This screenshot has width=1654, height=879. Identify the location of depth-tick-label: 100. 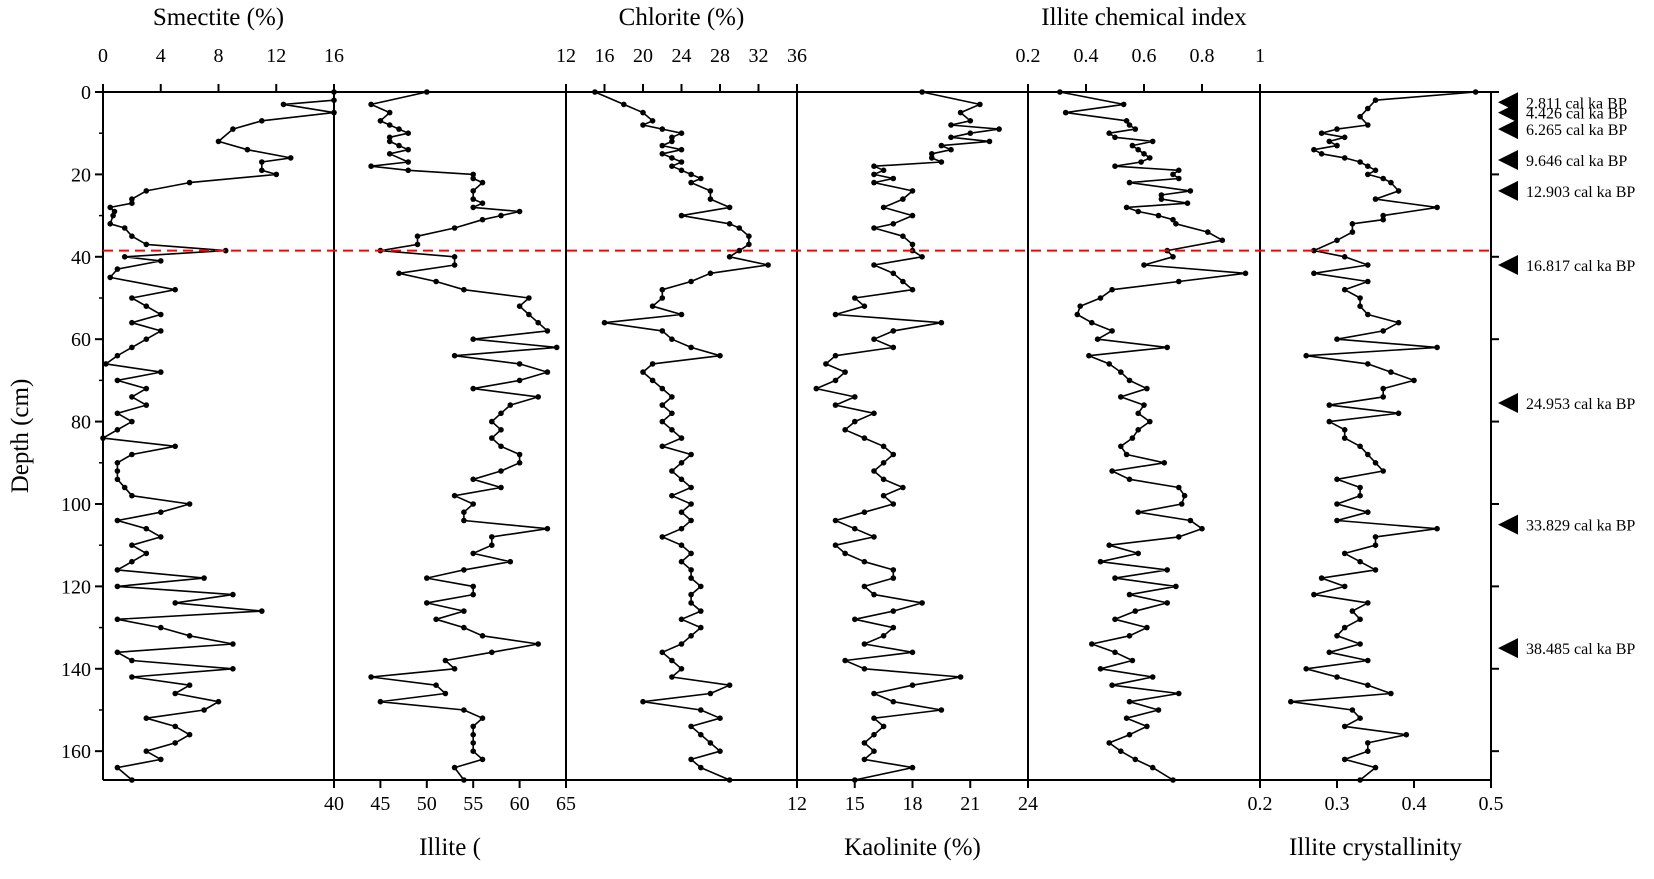
(76, 505).